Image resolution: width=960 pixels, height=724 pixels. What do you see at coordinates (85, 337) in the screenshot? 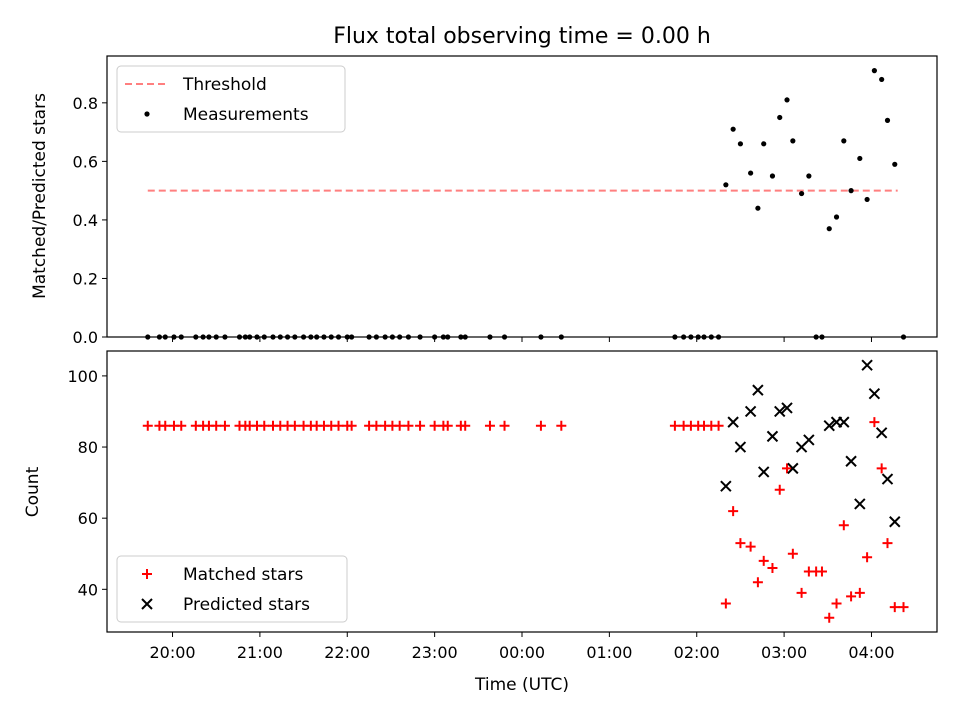
I see `y-tick-label: 0.0` at bounding box center [85, 337].